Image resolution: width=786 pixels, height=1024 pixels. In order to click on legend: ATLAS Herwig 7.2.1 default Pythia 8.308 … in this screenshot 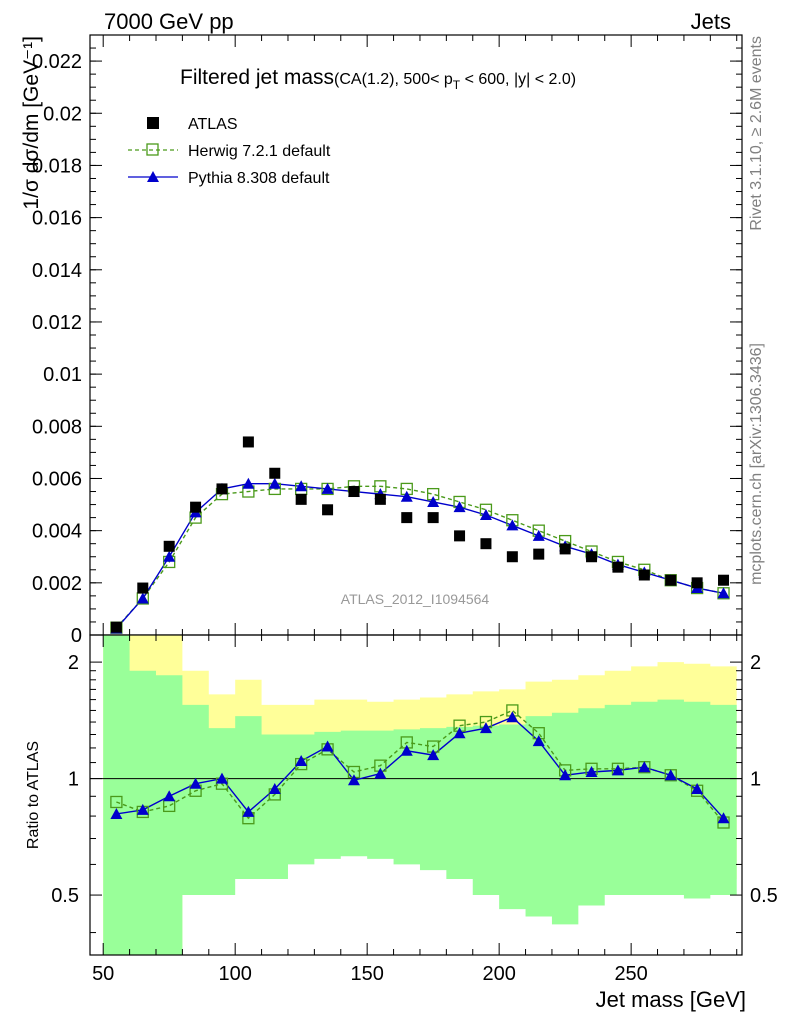, I will do `click(229, 151)`.